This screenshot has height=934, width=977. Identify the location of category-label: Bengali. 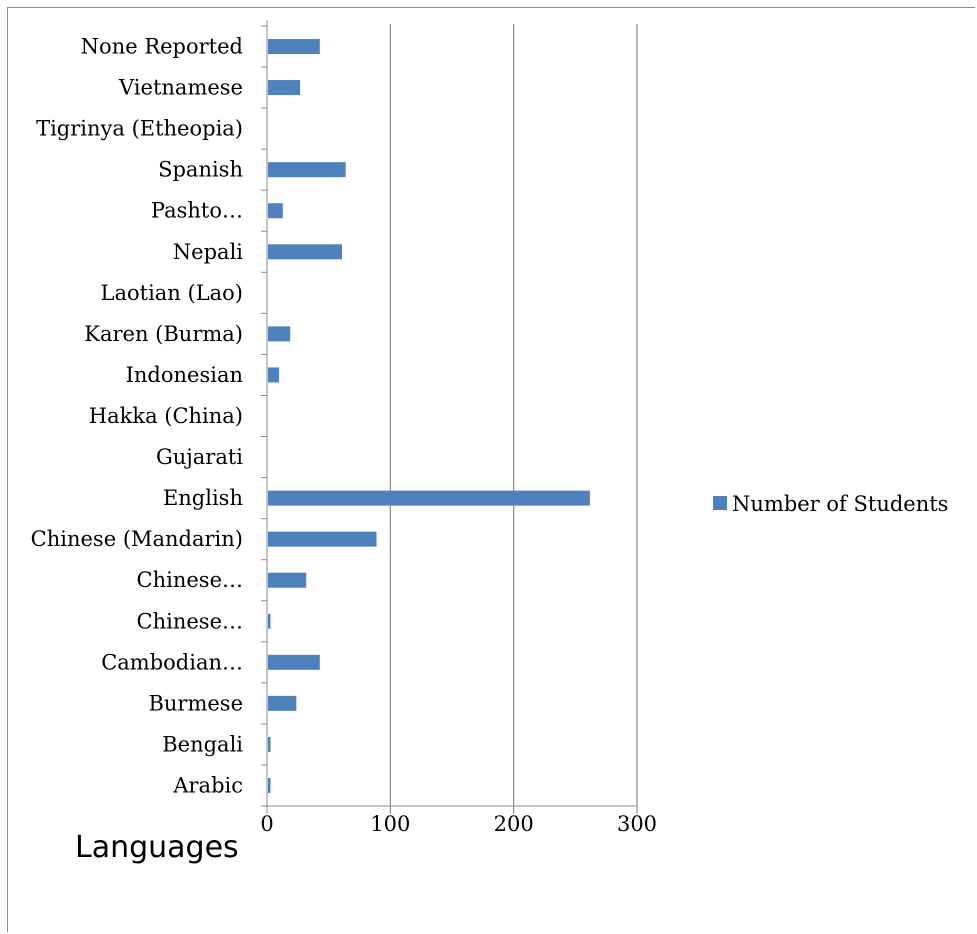
(202, 744).